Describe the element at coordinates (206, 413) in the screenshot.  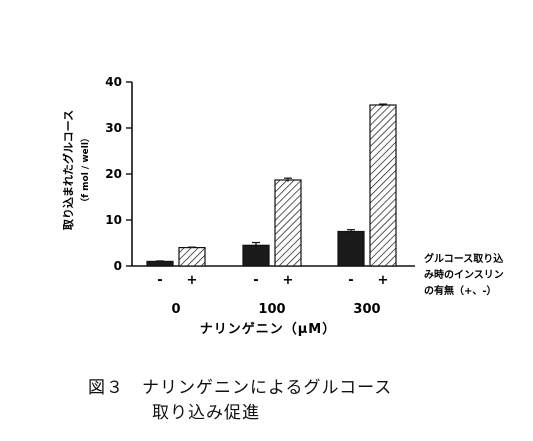
I see `figure-caption-line-2: 取り込み促進` at that location.